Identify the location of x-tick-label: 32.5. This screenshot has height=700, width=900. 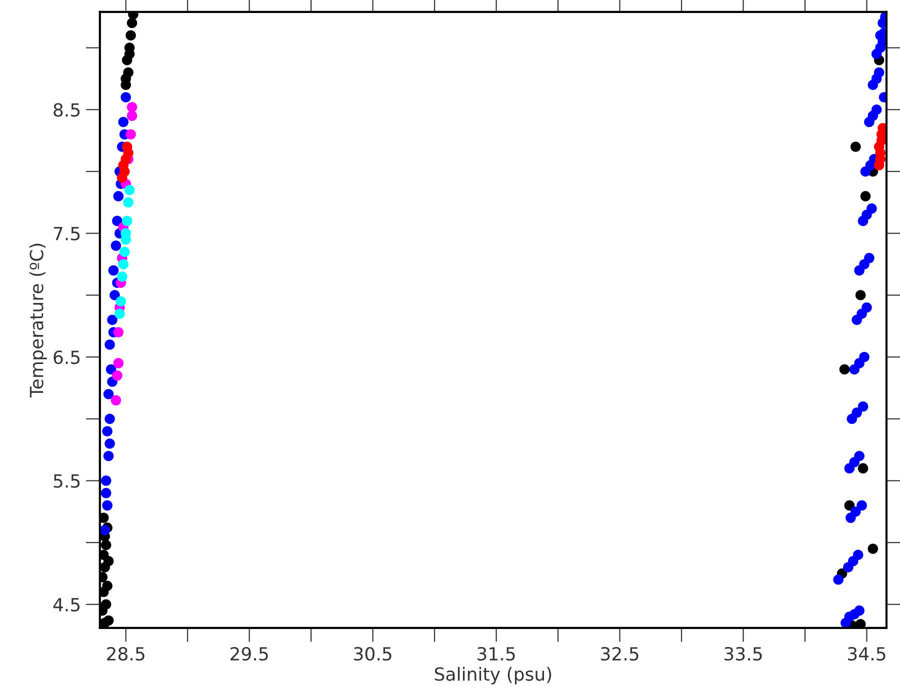
(619, 653).